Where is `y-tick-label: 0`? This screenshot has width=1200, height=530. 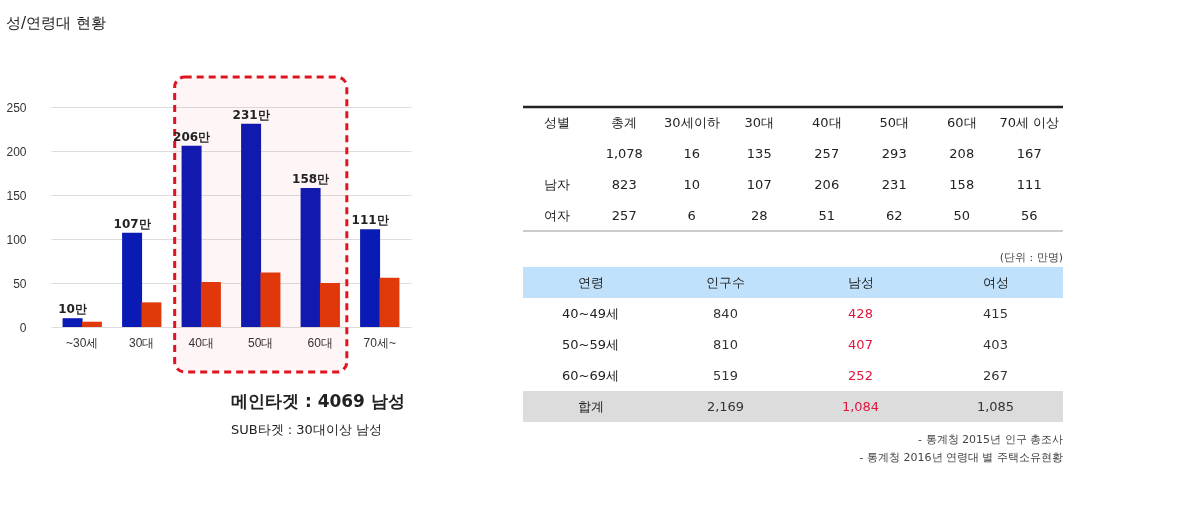 y-tick-label: 0 is located at coordinates (23, 327).